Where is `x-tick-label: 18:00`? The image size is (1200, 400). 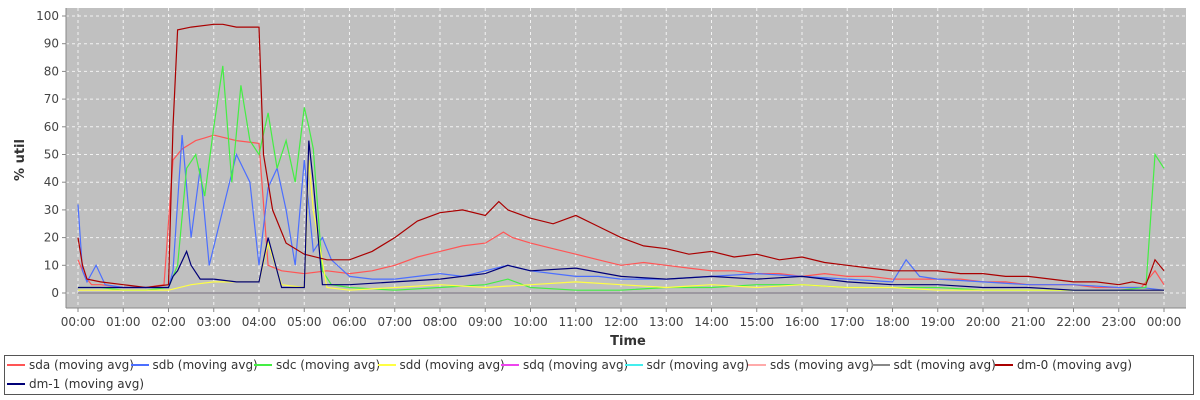 x-tick-label: 18:00 is located at coordinates (892, 322).